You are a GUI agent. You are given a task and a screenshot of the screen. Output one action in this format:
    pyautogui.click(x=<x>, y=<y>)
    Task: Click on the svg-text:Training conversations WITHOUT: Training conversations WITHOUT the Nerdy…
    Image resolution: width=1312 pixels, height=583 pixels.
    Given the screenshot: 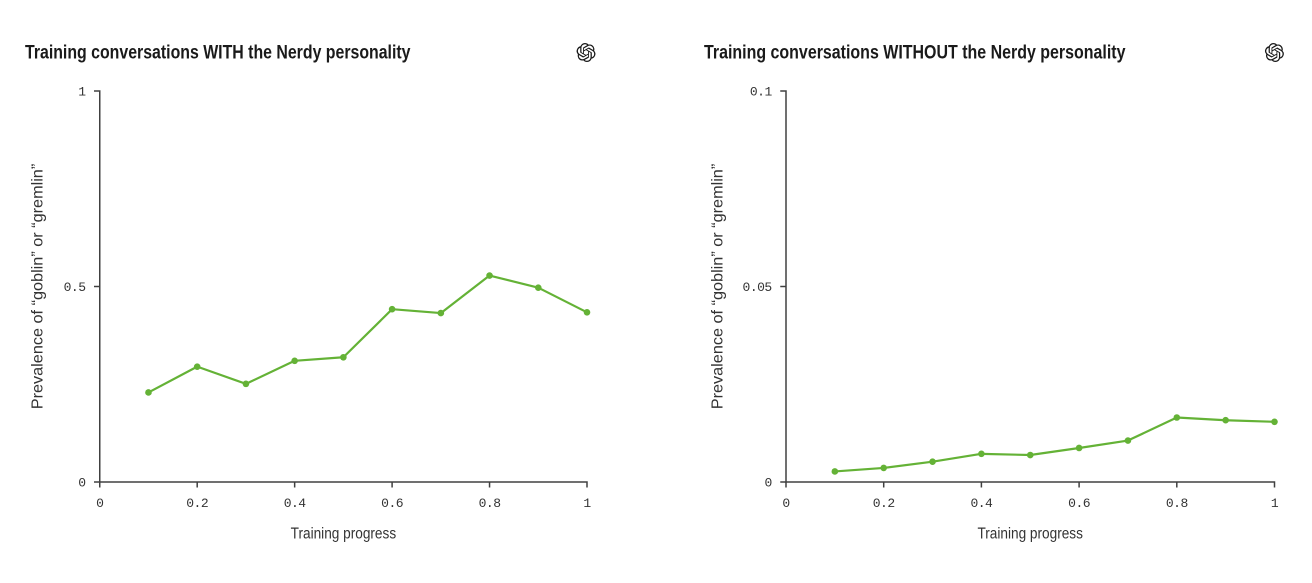 What is the action you would take?
    pyautogui.click(x=915, y=53)
    